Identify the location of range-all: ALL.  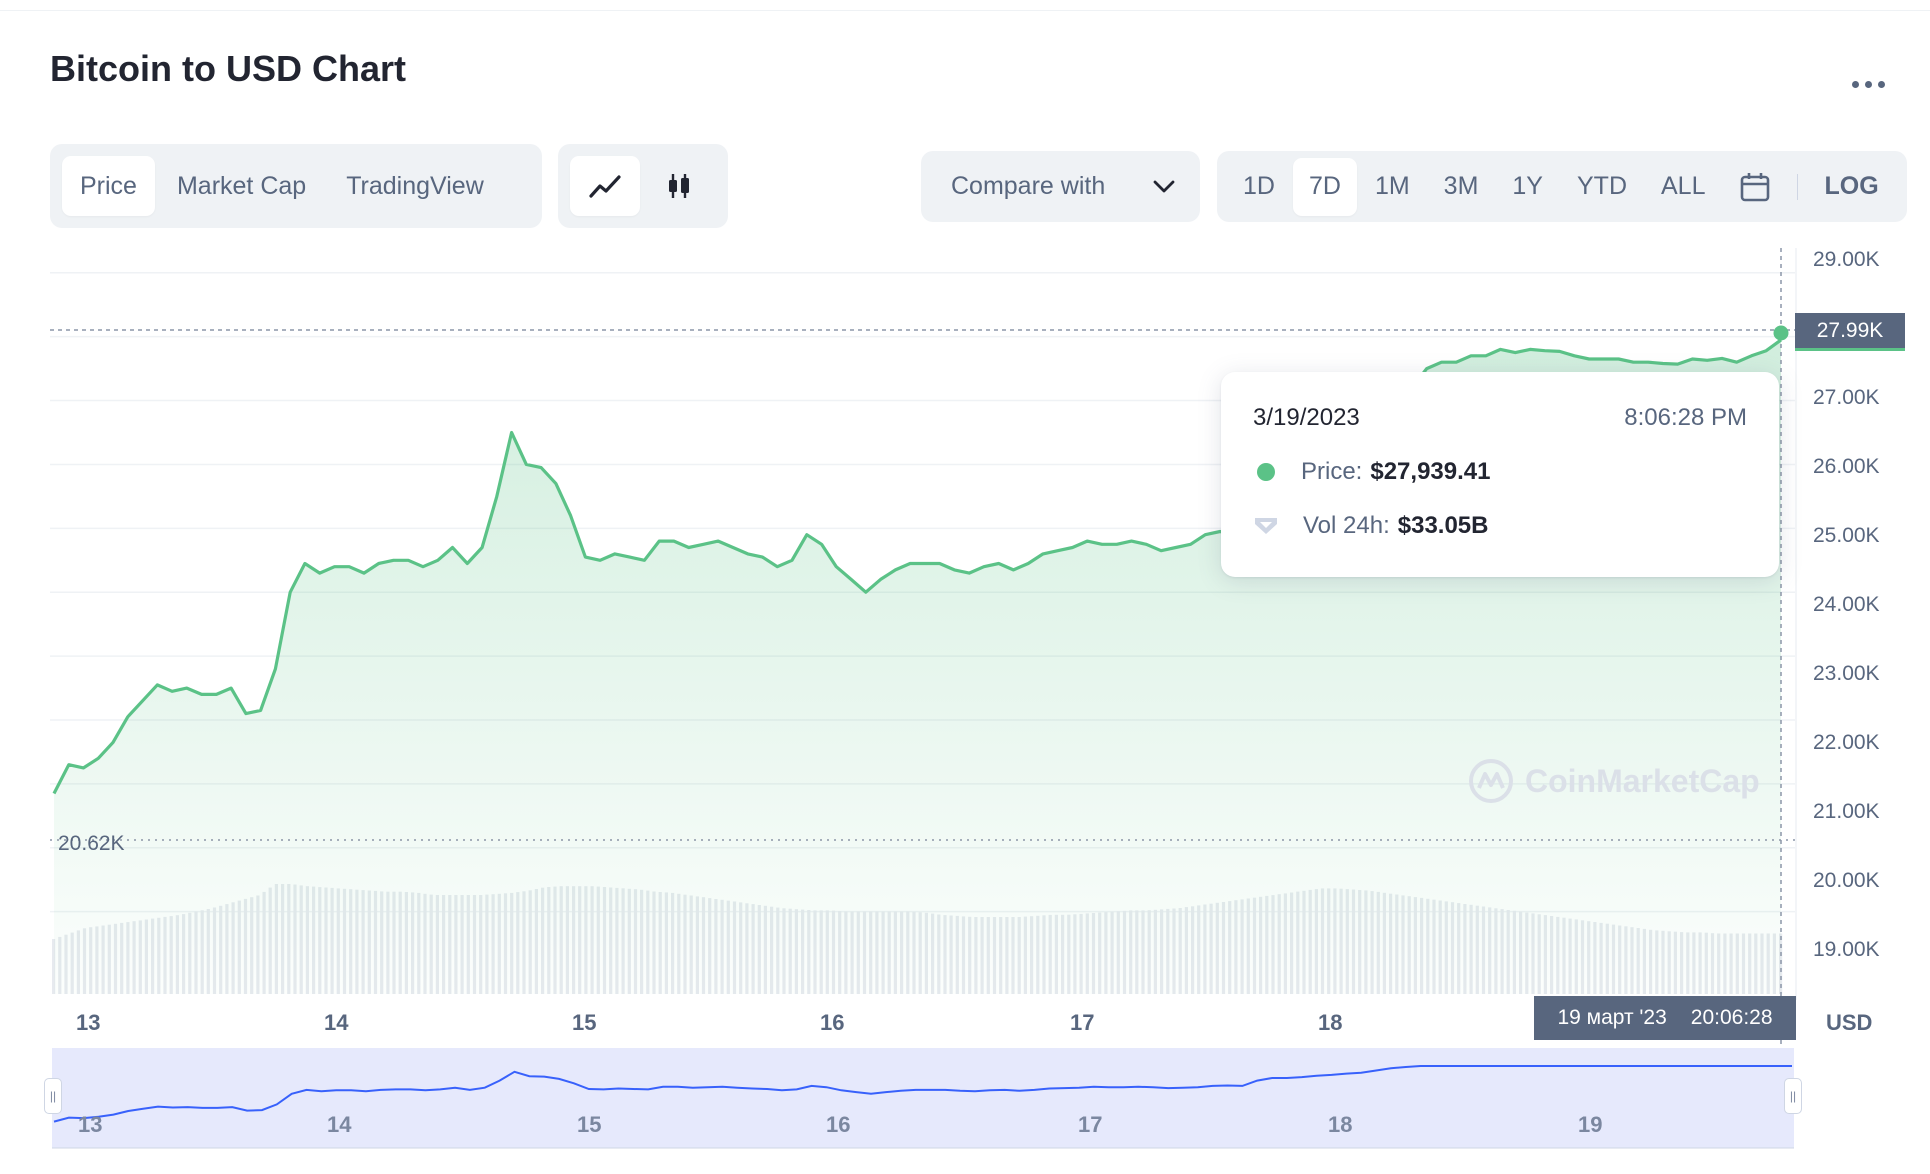
(1683, 186).